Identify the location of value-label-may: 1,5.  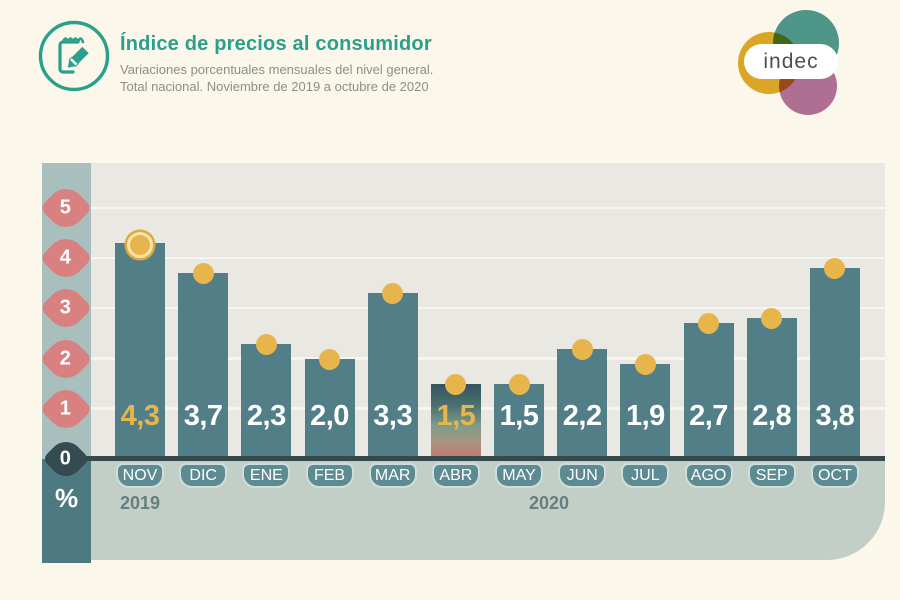
(519, 416).